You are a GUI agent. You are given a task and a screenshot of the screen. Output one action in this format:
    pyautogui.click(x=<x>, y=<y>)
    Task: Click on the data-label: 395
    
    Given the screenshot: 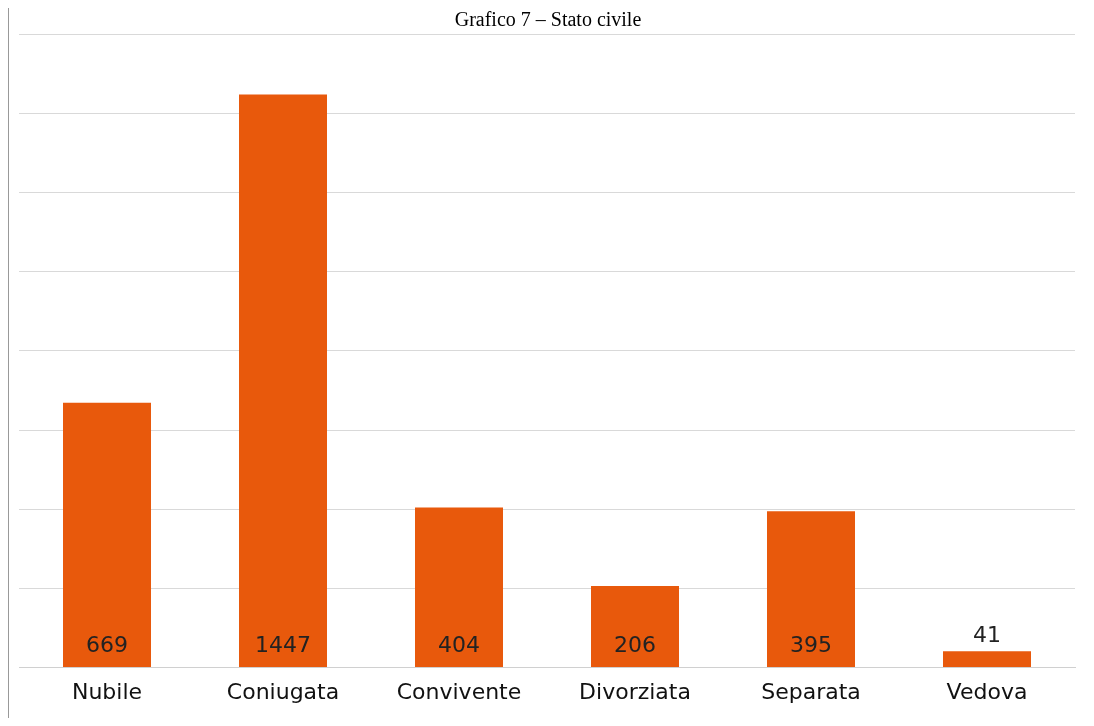 What is the action you would take?
    pyautogui.click(x=811, y=645)
    